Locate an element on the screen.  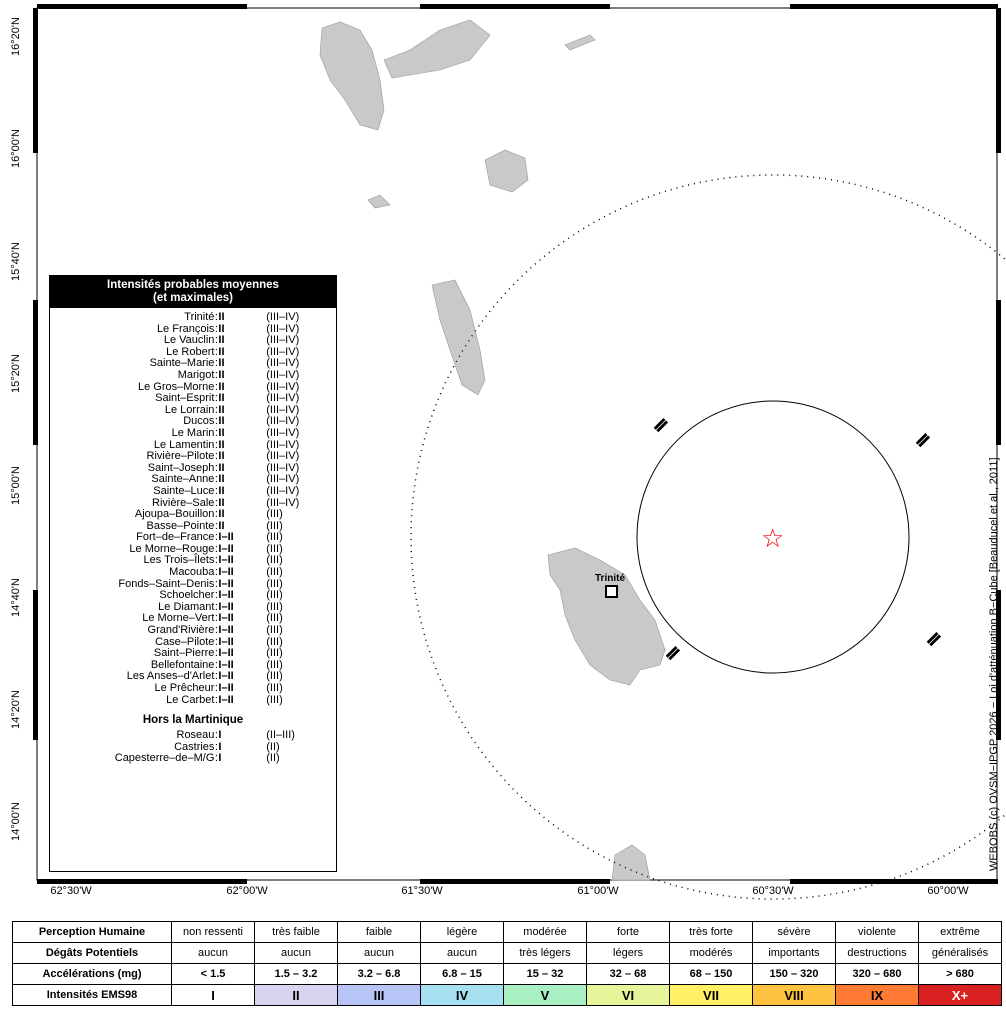
town-name: Sainte–Anne is located at coordinates (183, 479).